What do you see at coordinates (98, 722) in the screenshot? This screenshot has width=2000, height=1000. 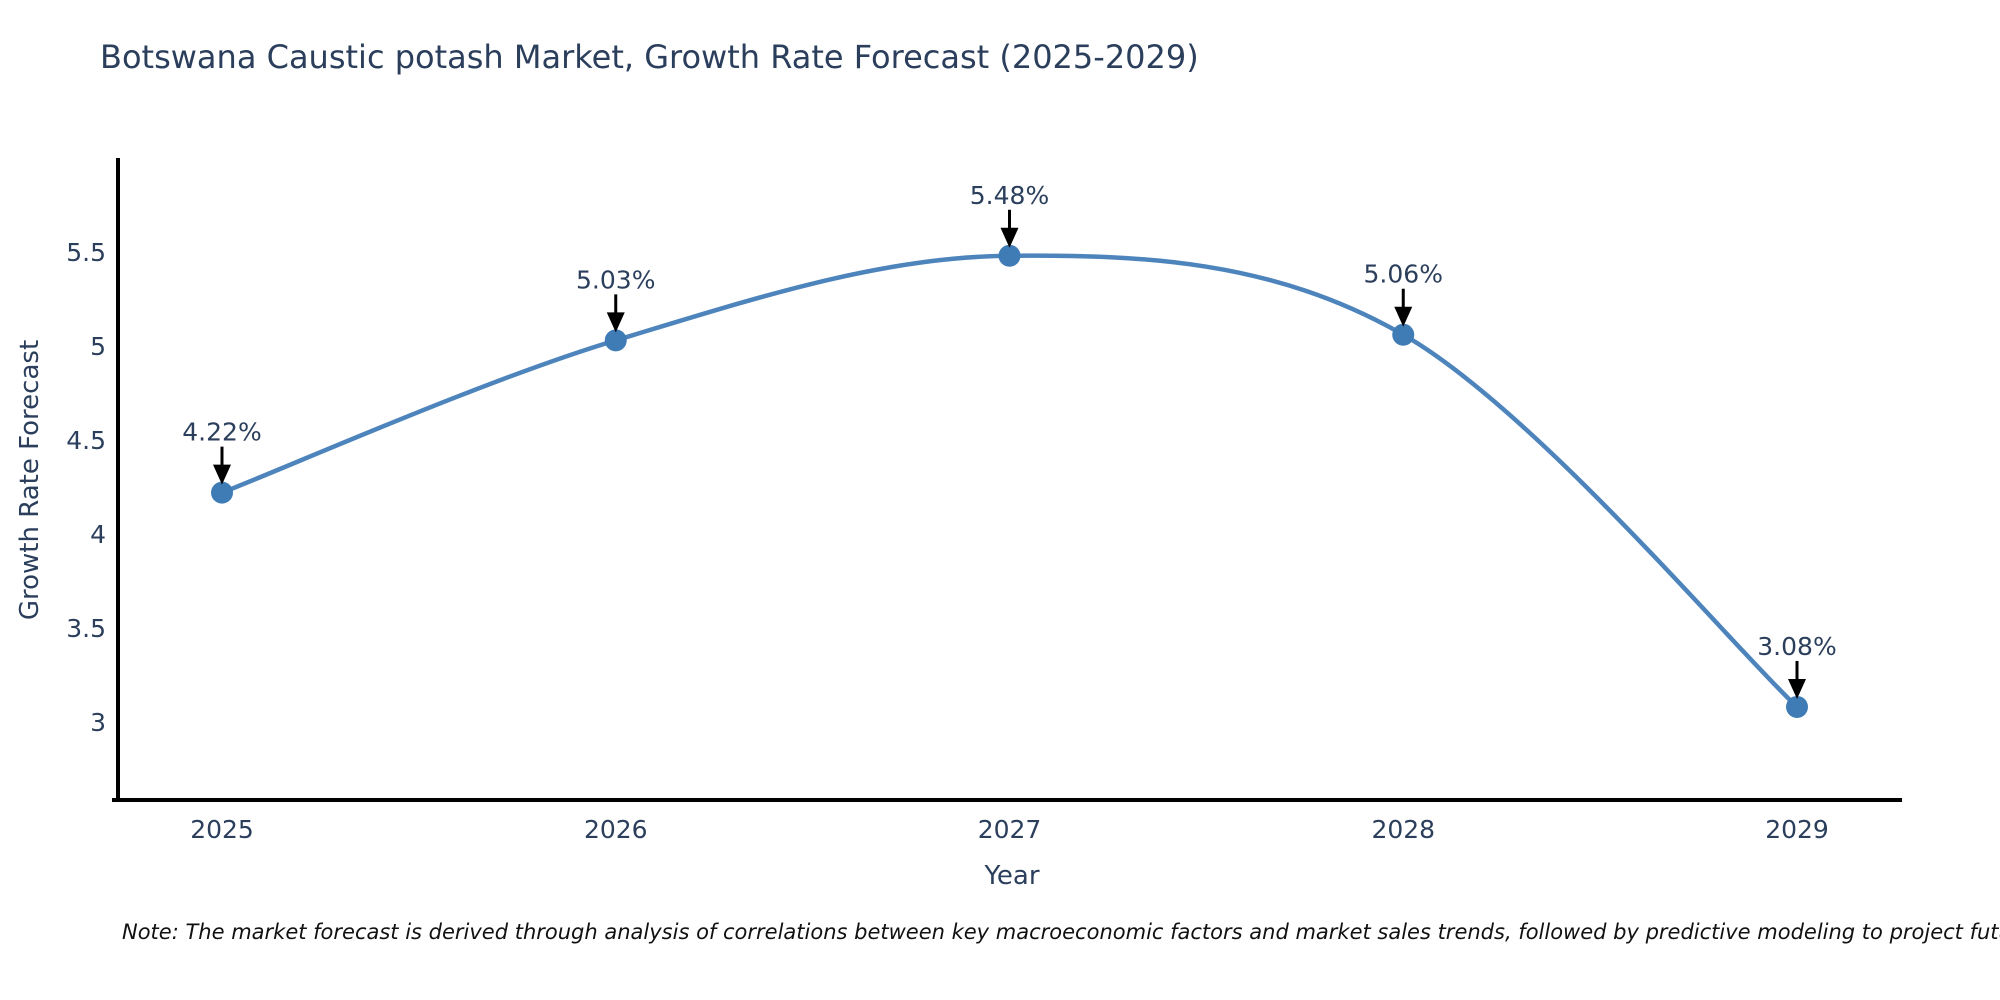 I see `y-tick-label: 3` at bounding box center [98, 722].